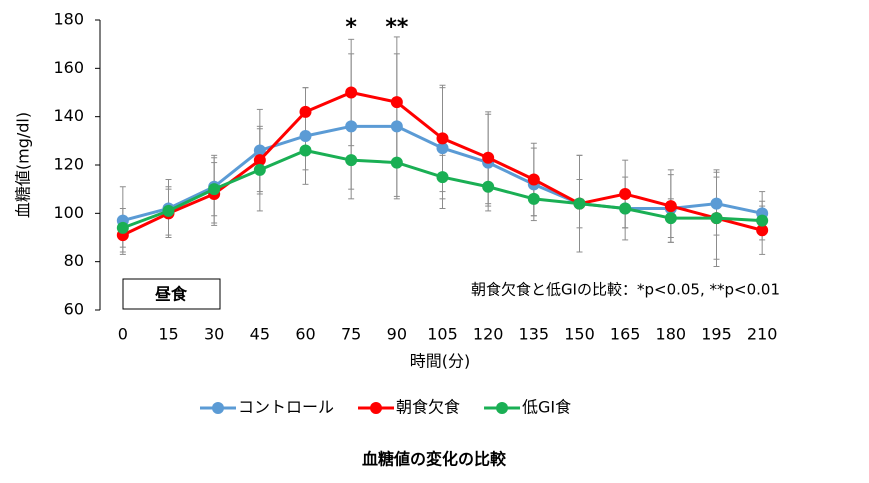 The width and height of the screenshot is (869, 483). I want to click on y-tick-label: 140, so click(68, 115).